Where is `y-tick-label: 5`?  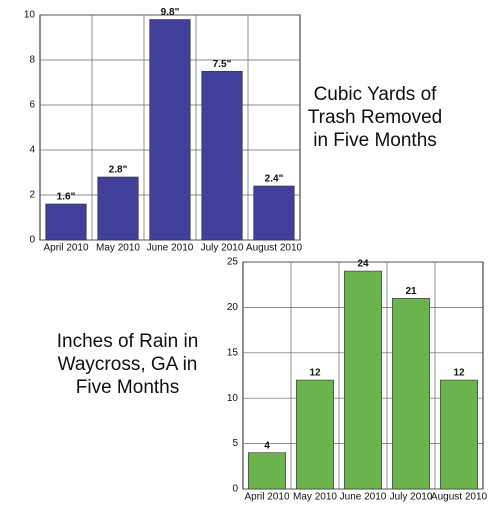
y-tick-label: 5 is located at coordinates (235, 443).